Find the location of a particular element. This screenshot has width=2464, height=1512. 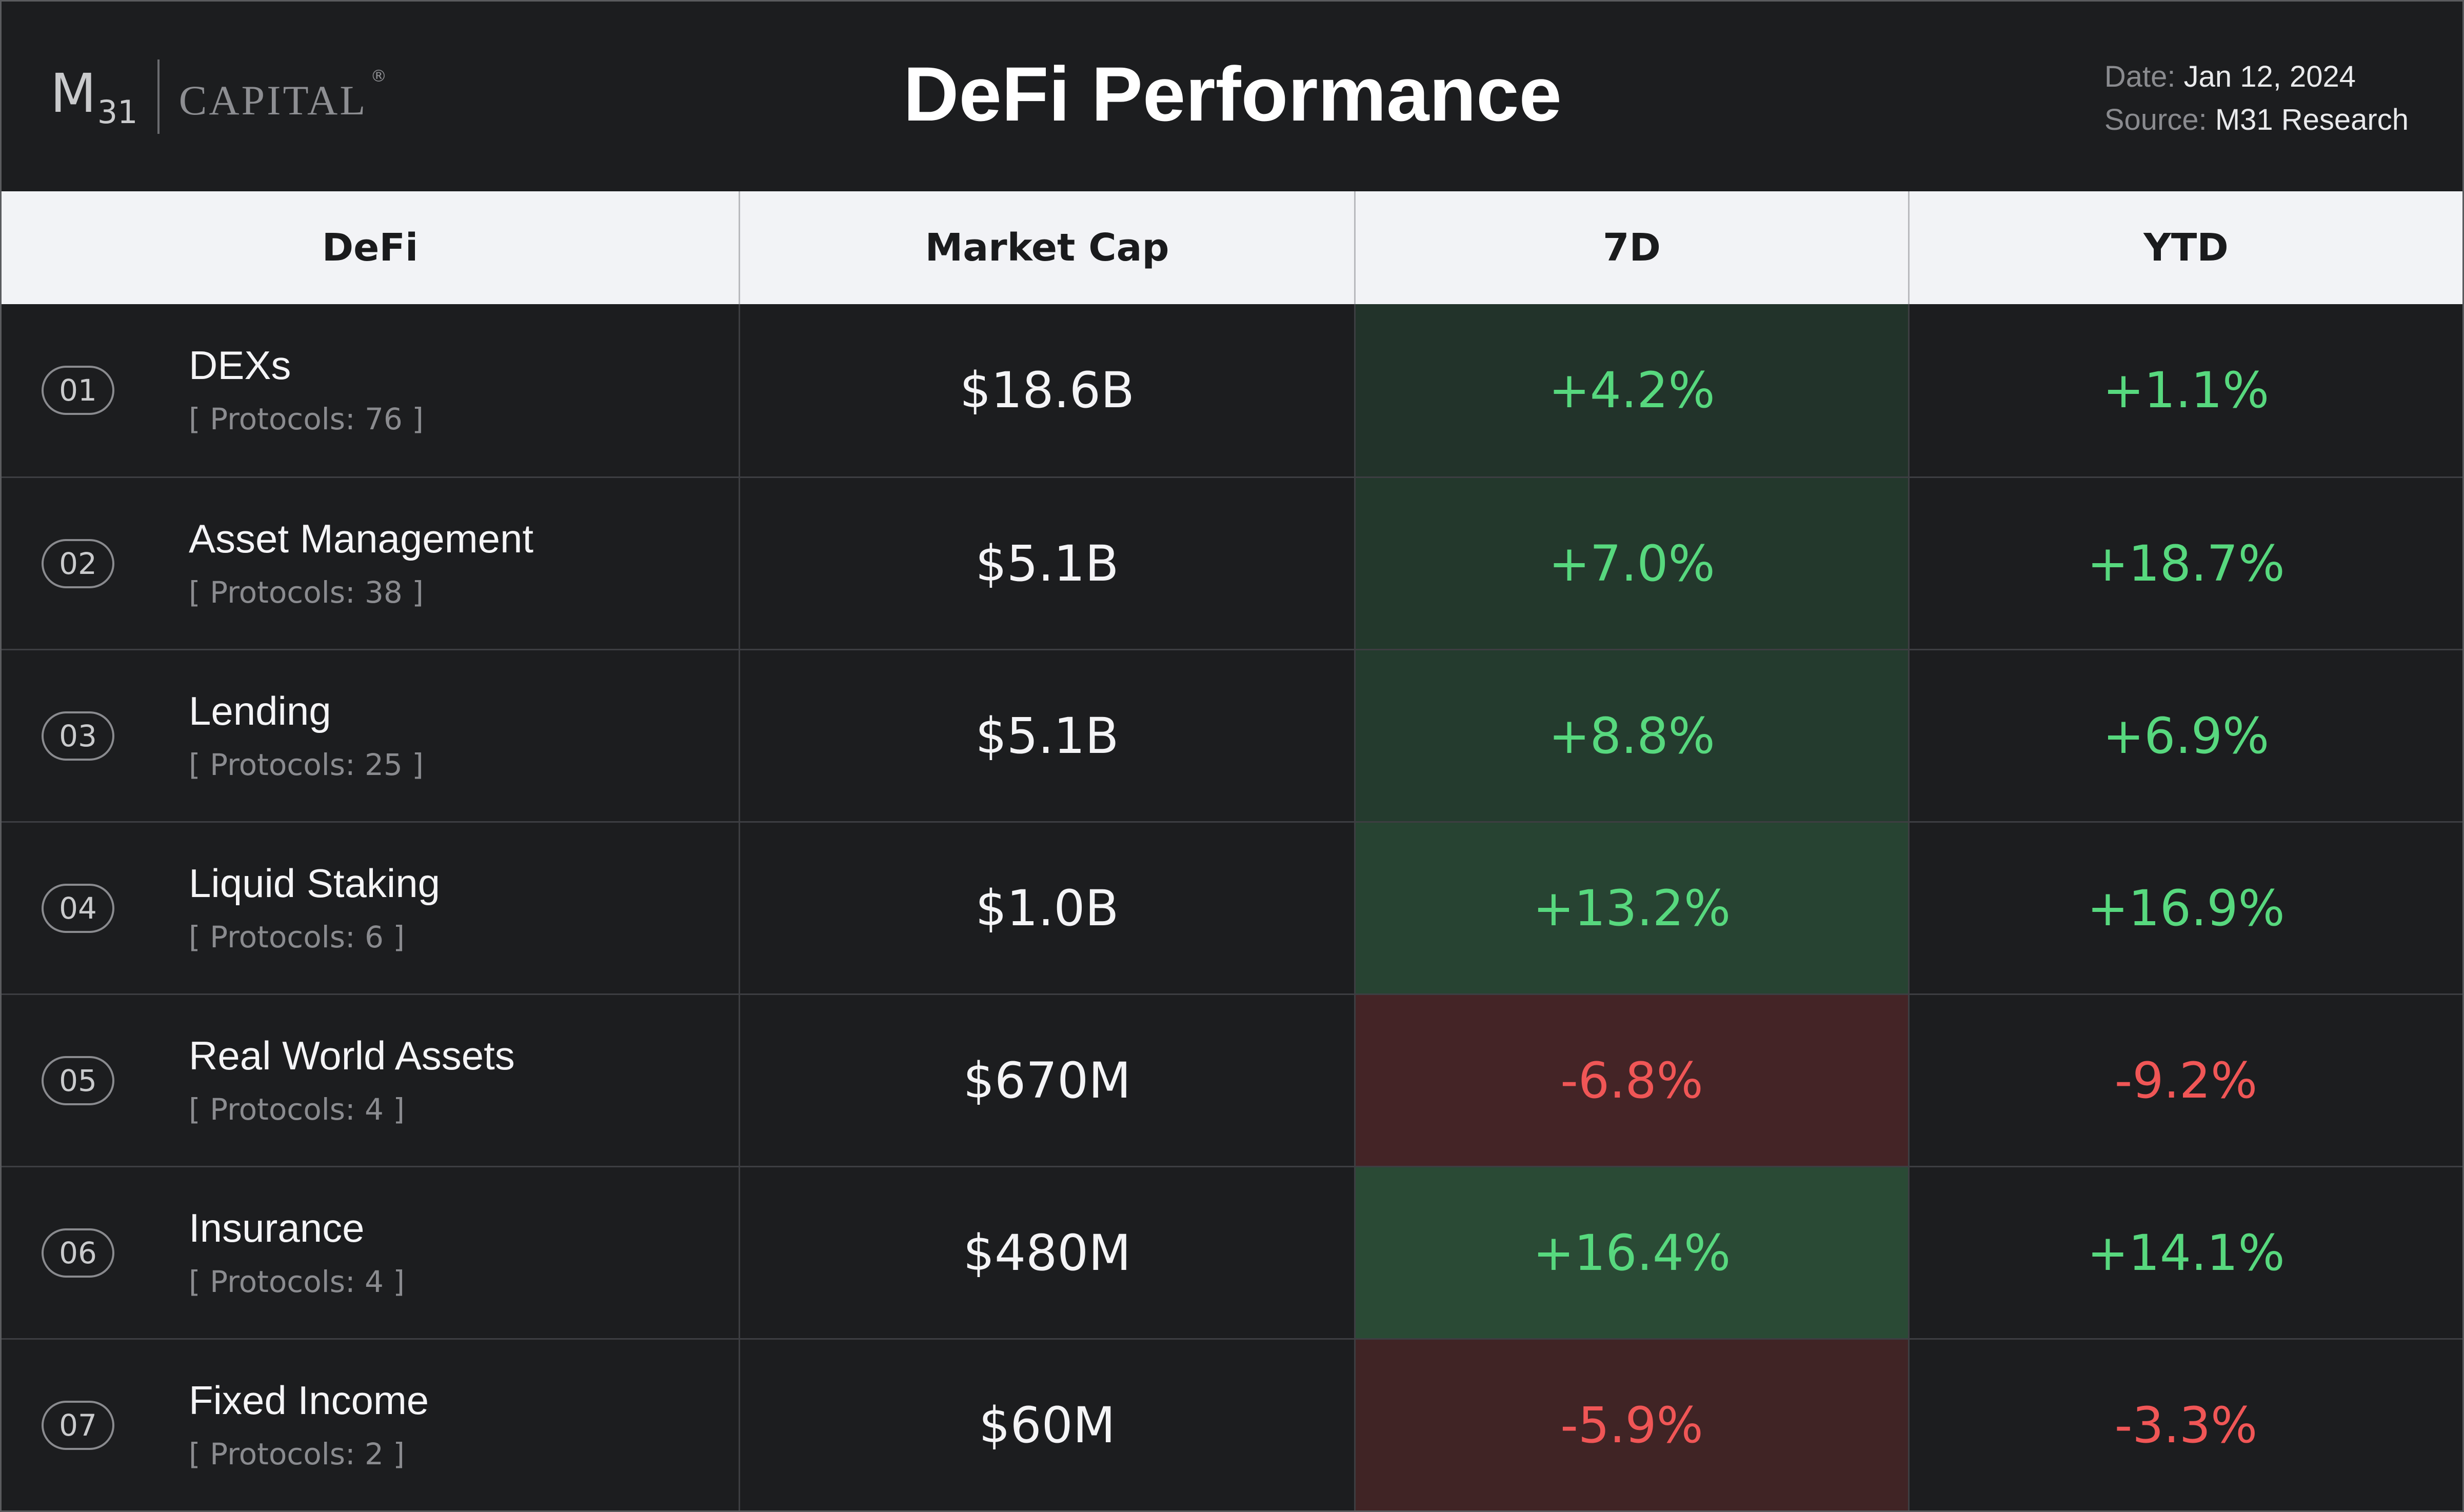

cell-ytd: +18.7% is located at coordinates (2186, 563).